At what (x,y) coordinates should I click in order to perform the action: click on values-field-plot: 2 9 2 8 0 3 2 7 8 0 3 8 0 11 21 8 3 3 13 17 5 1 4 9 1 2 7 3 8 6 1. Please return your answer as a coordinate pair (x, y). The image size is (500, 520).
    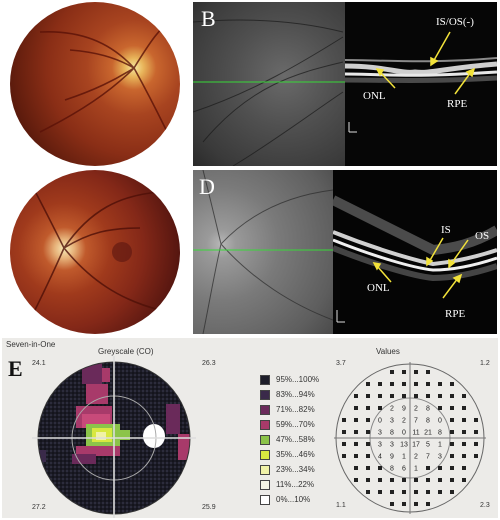
    Looking at the image, I should click on (410, 438).